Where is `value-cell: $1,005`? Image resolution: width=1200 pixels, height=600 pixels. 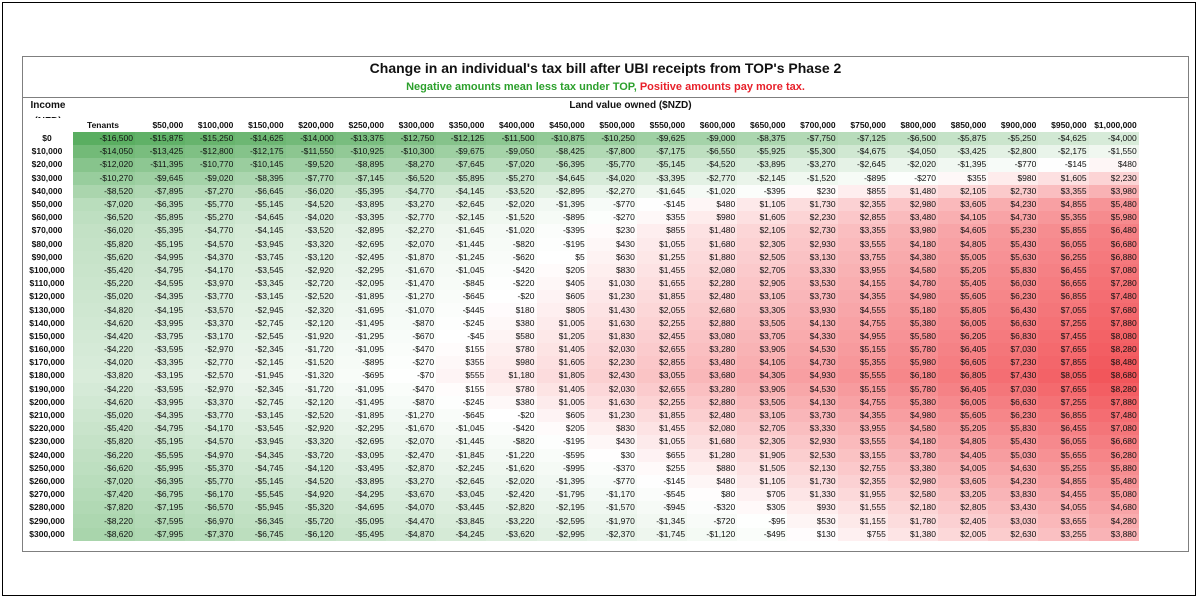
value-cell: $1,005 is located at coordinates (561, 402).